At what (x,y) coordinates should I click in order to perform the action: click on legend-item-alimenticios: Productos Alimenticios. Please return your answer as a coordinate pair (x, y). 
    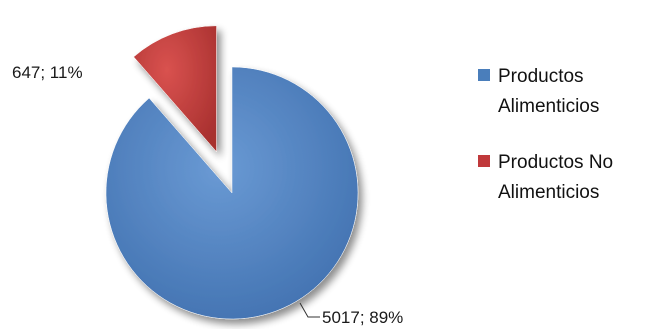
    Looking at the image, I should click on (557, 92).